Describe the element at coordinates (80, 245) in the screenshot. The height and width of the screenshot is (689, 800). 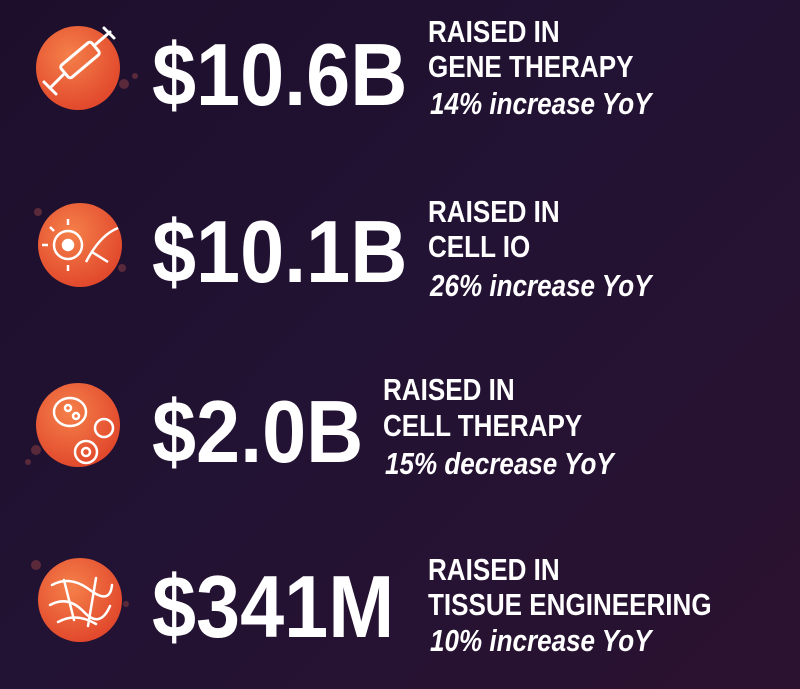
I see `cell-io-icon` at that location.